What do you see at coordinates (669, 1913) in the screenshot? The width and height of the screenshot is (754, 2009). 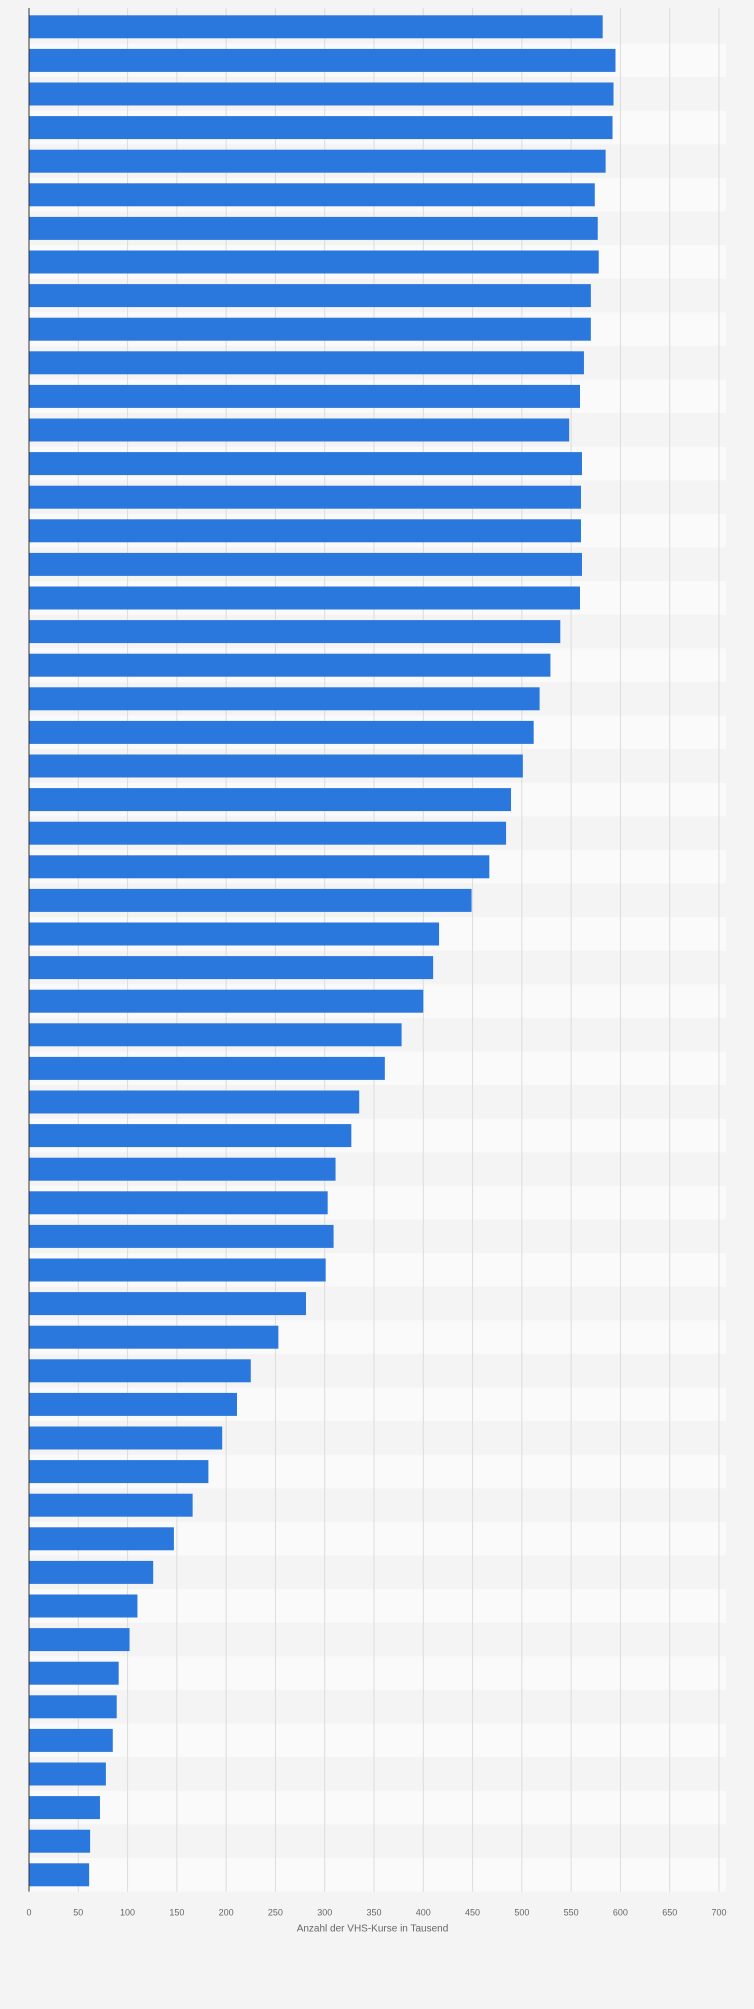 I see `x-tick-label: 650` at bounding box center [669, 1913].